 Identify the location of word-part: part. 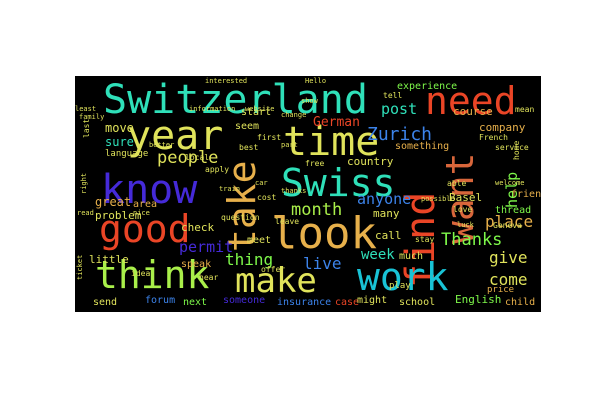
(289, 145).